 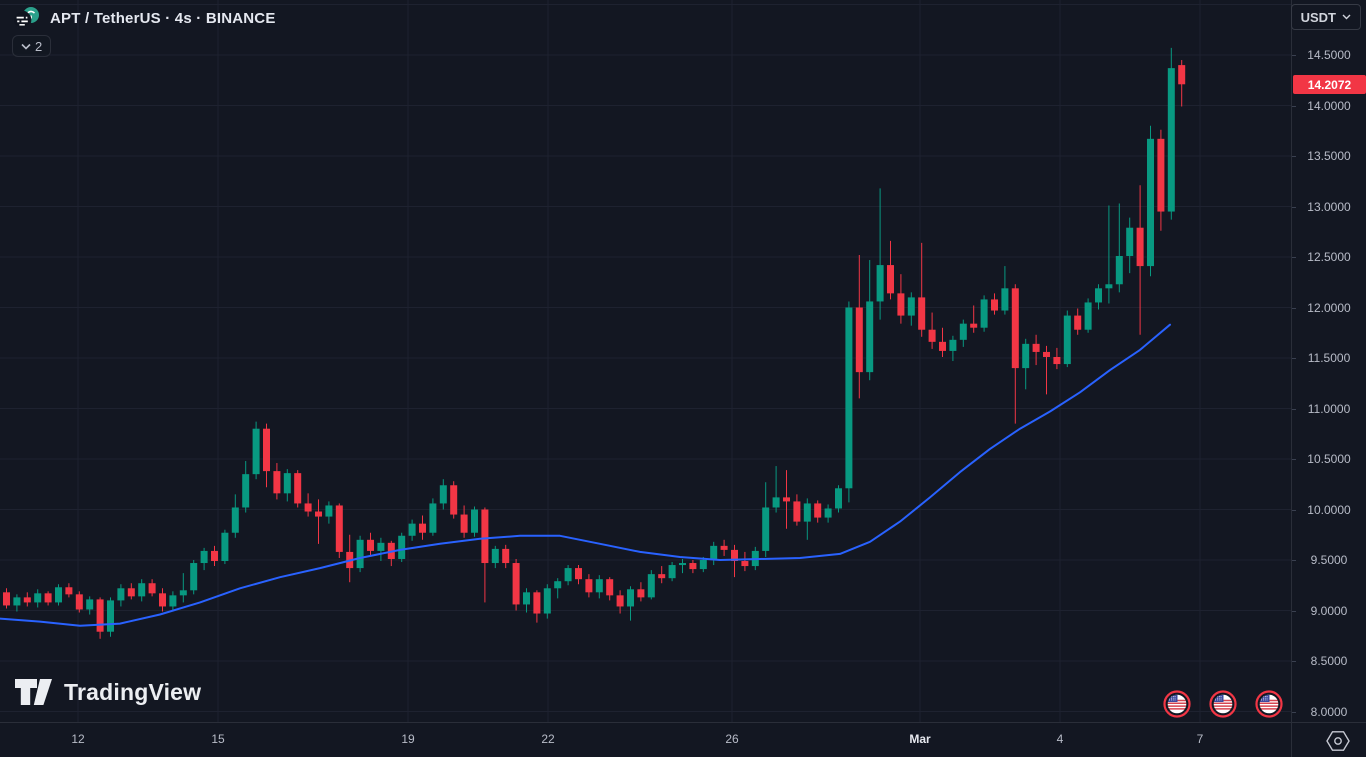 I want to click on time-axis-label: 15, so click(x=218, y=739).